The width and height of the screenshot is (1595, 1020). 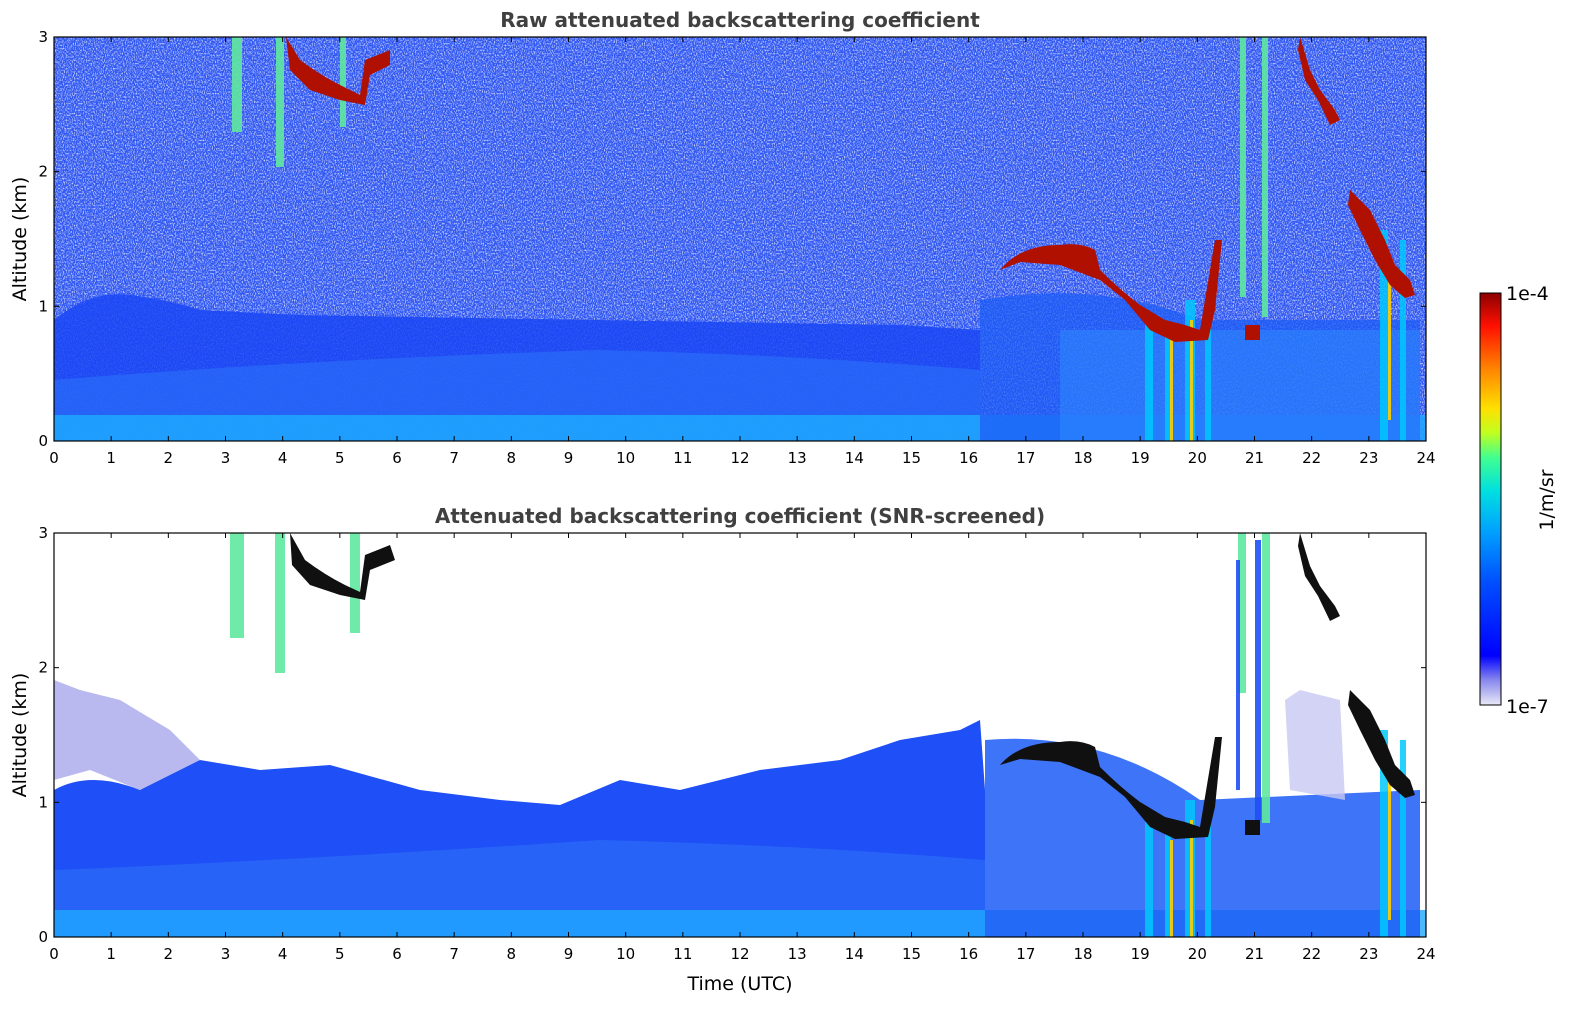 I want to click on colorbar-min-label: 1e-7, so click(x=1527, y=707).